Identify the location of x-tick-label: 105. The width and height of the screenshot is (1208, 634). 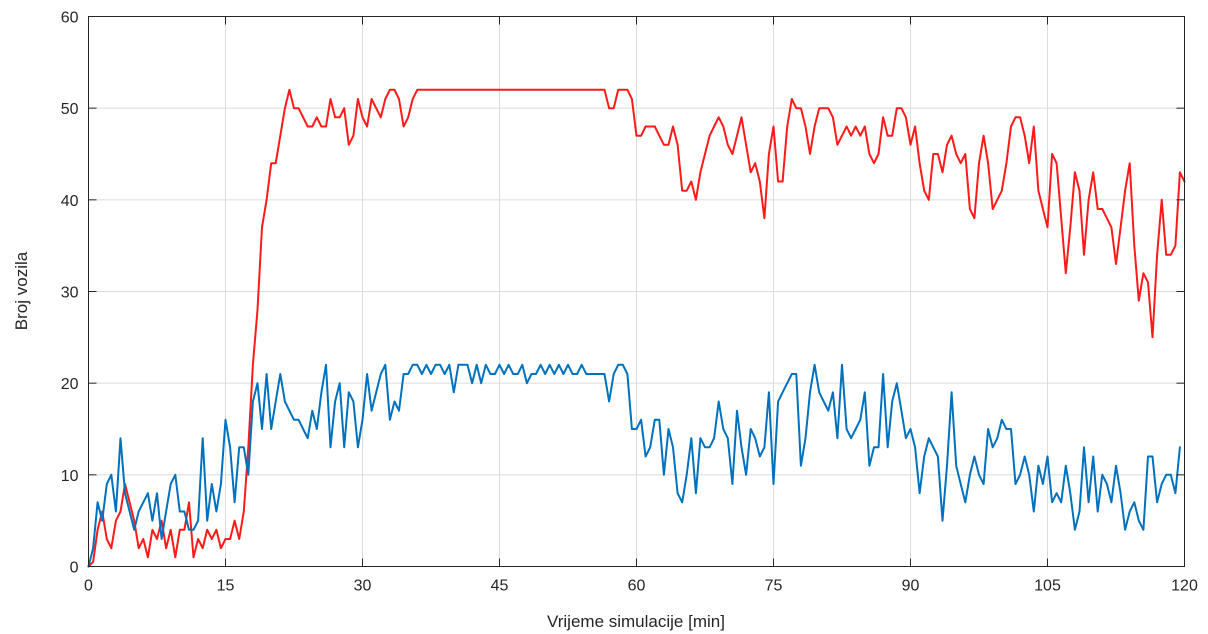
(1047, 586).